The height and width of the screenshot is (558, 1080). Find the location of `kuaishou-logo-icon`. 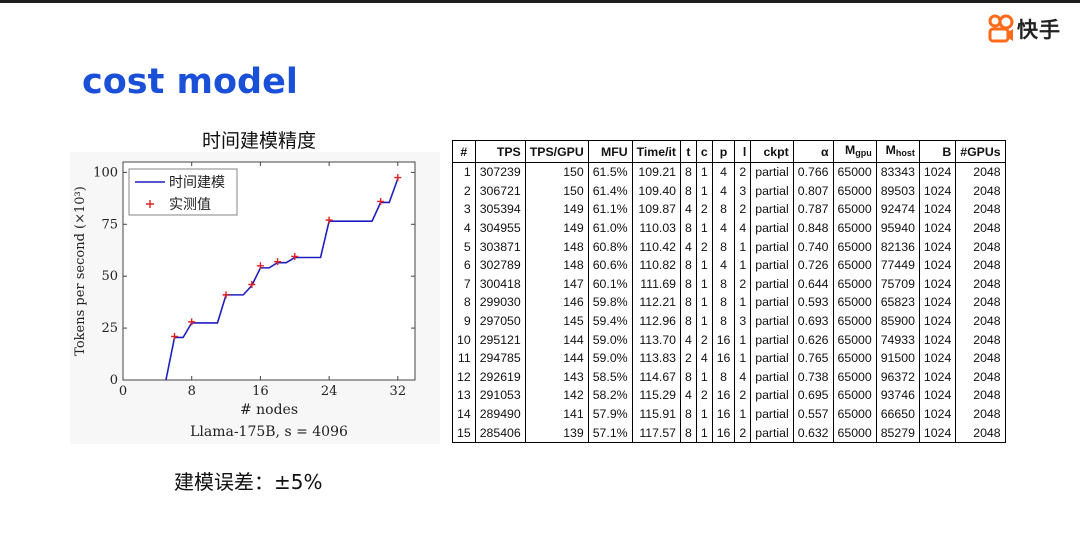

kuaishou-logo-icon is located at coordinates (1001, 28).